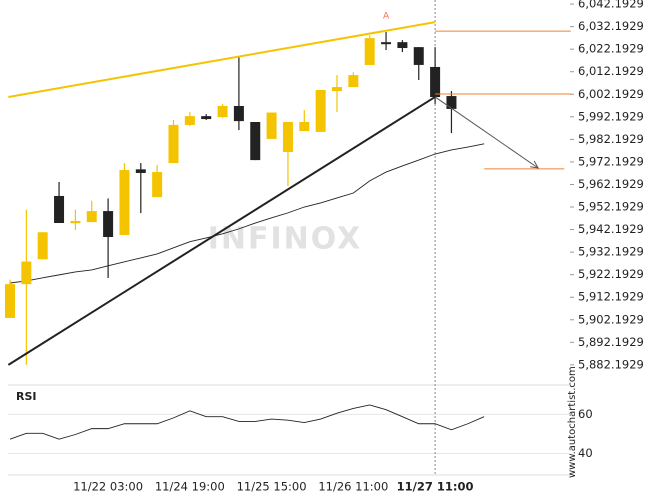  What do you see at coordinates (272, 487) in the screenshot?
I see `x-tick-label: 11/25 15:00` at bounding box center [272, 487].